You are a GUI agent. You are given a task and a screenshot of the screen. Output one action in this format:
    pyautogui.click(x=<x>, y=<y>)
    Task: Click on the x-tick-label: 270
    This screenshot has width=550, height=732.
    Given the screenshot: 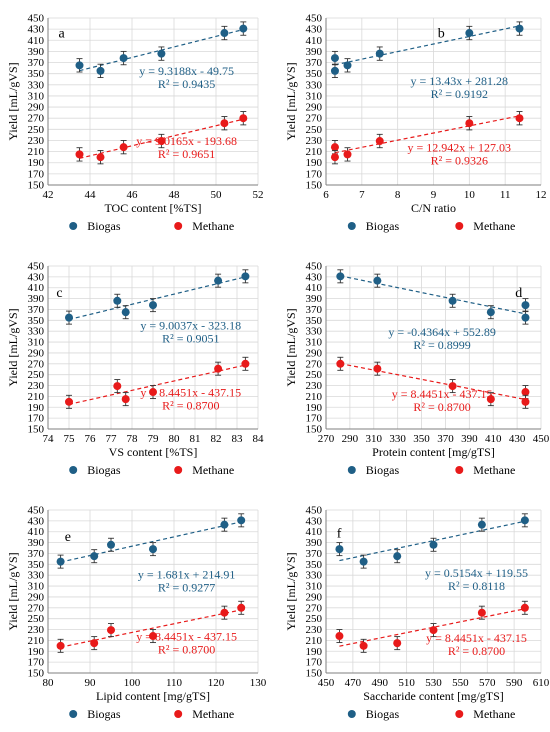 What is the action you would take?
    pyautogui.click(x=326, y=439)
    